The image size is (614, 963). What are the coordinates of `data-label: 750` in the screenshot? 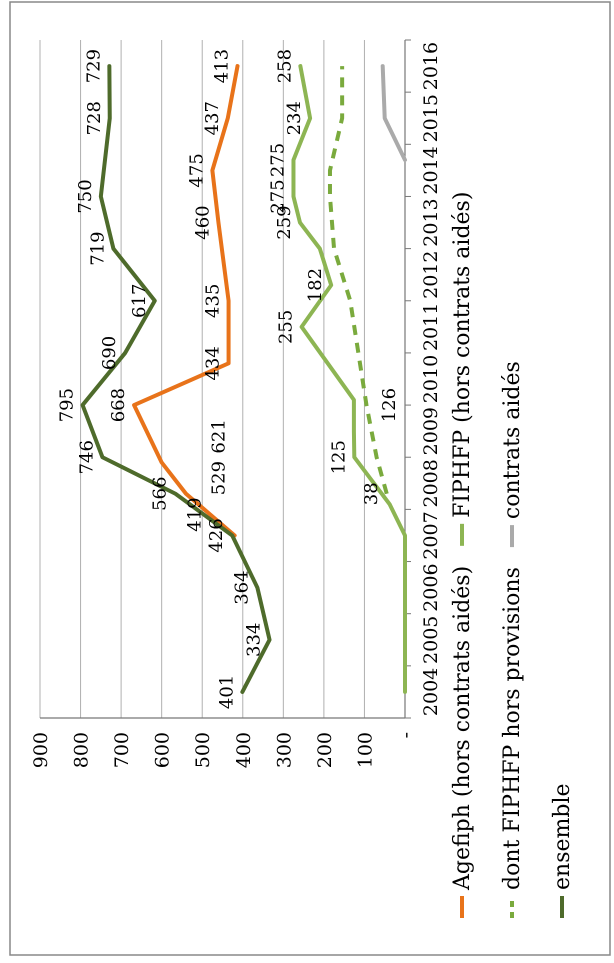 It's located at (85, 196).